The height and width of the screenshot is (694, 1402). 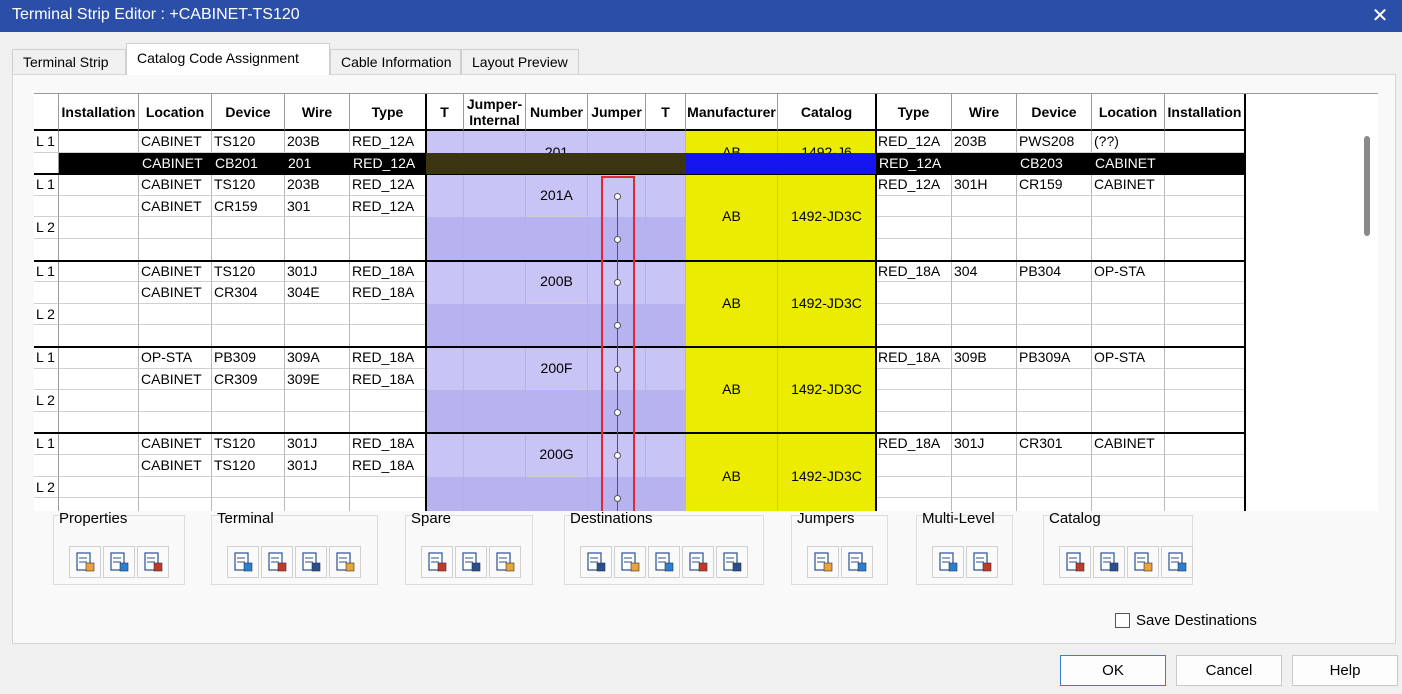 I want to click on move-destination-right-button, so click(x=698, y=562).